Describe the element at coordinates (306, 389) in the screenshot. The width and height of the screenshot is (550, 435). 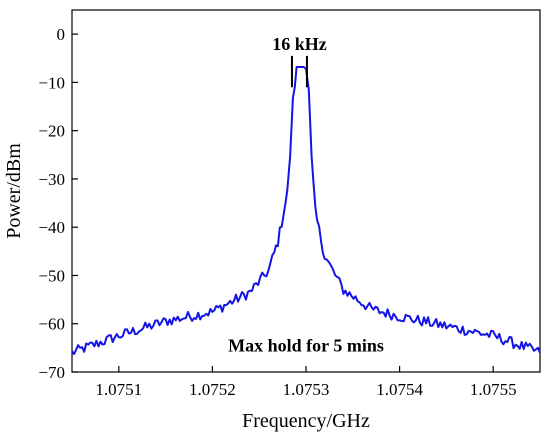
I see `x-tick-label: 1.0753` at that location.